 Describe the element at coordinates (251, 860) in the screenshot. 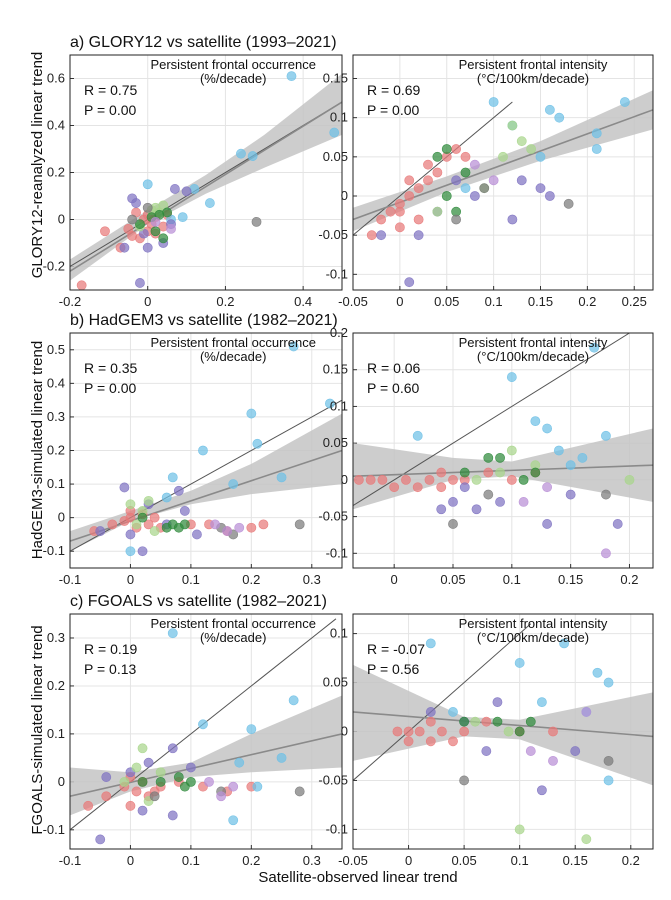

I see `x-tick-label: 0.2` at that location.